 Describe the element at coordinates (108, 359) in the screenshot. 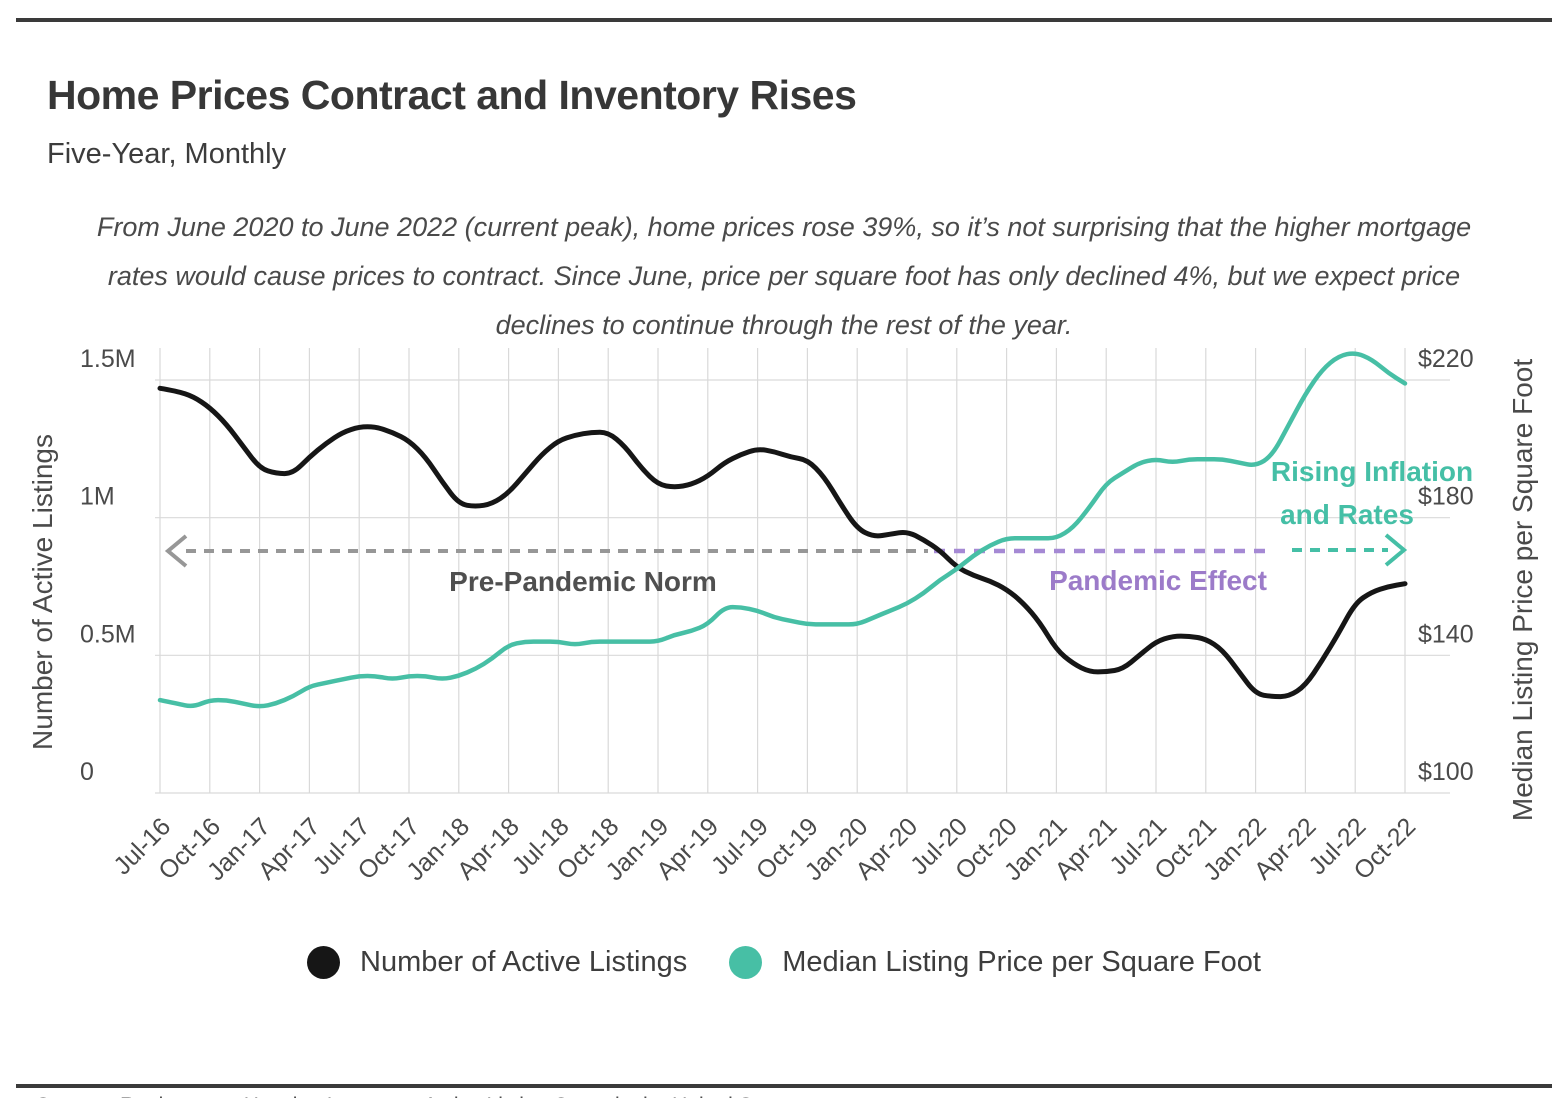

I see `left-axis-tick: 1.5M` at that location.